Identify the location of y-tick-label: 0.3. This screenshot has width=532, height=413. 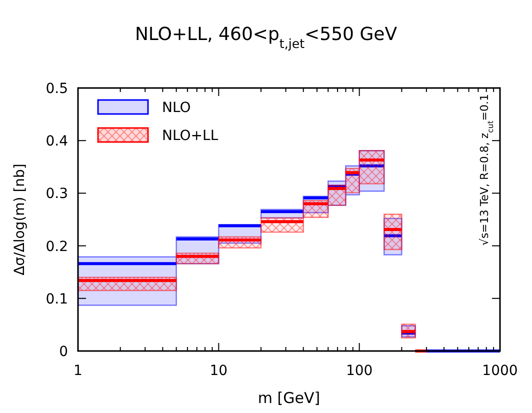
(57, 194).